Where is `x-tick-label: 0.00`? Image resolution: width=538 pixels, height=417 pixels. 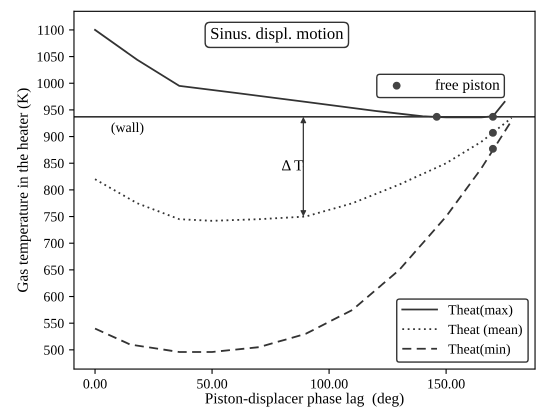
x-tick-label: 0.00 is located at coordinates (95, 384).